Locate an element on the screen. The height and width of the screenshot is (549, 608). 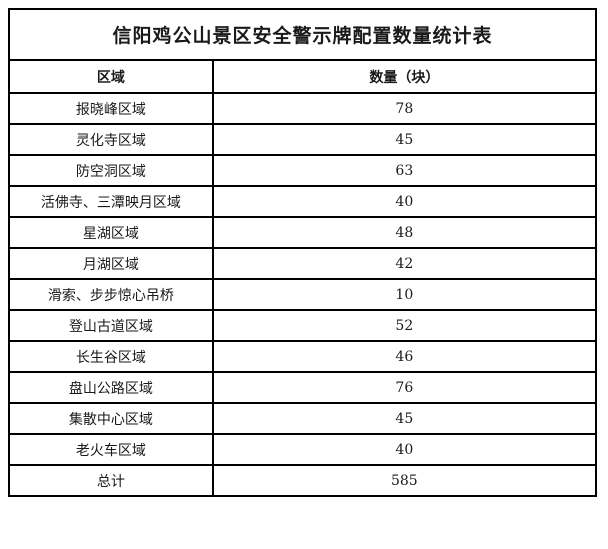
total-row: 总计 585 is located at coordinates (303, 480).